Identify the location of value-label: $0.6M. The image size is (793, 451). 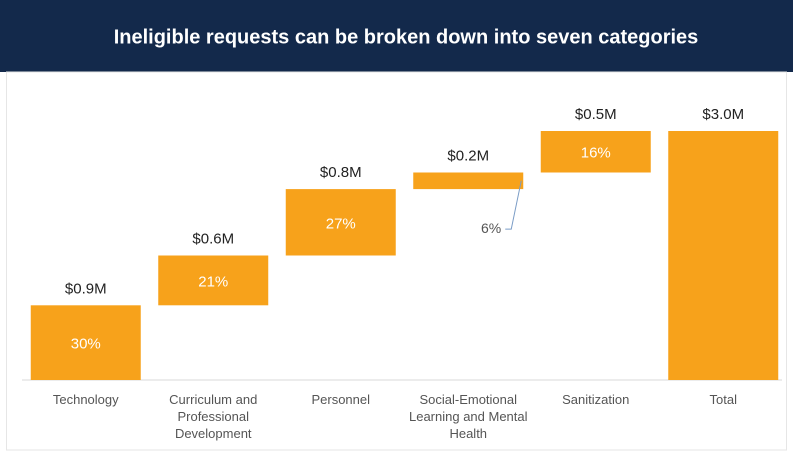
(213, 238).